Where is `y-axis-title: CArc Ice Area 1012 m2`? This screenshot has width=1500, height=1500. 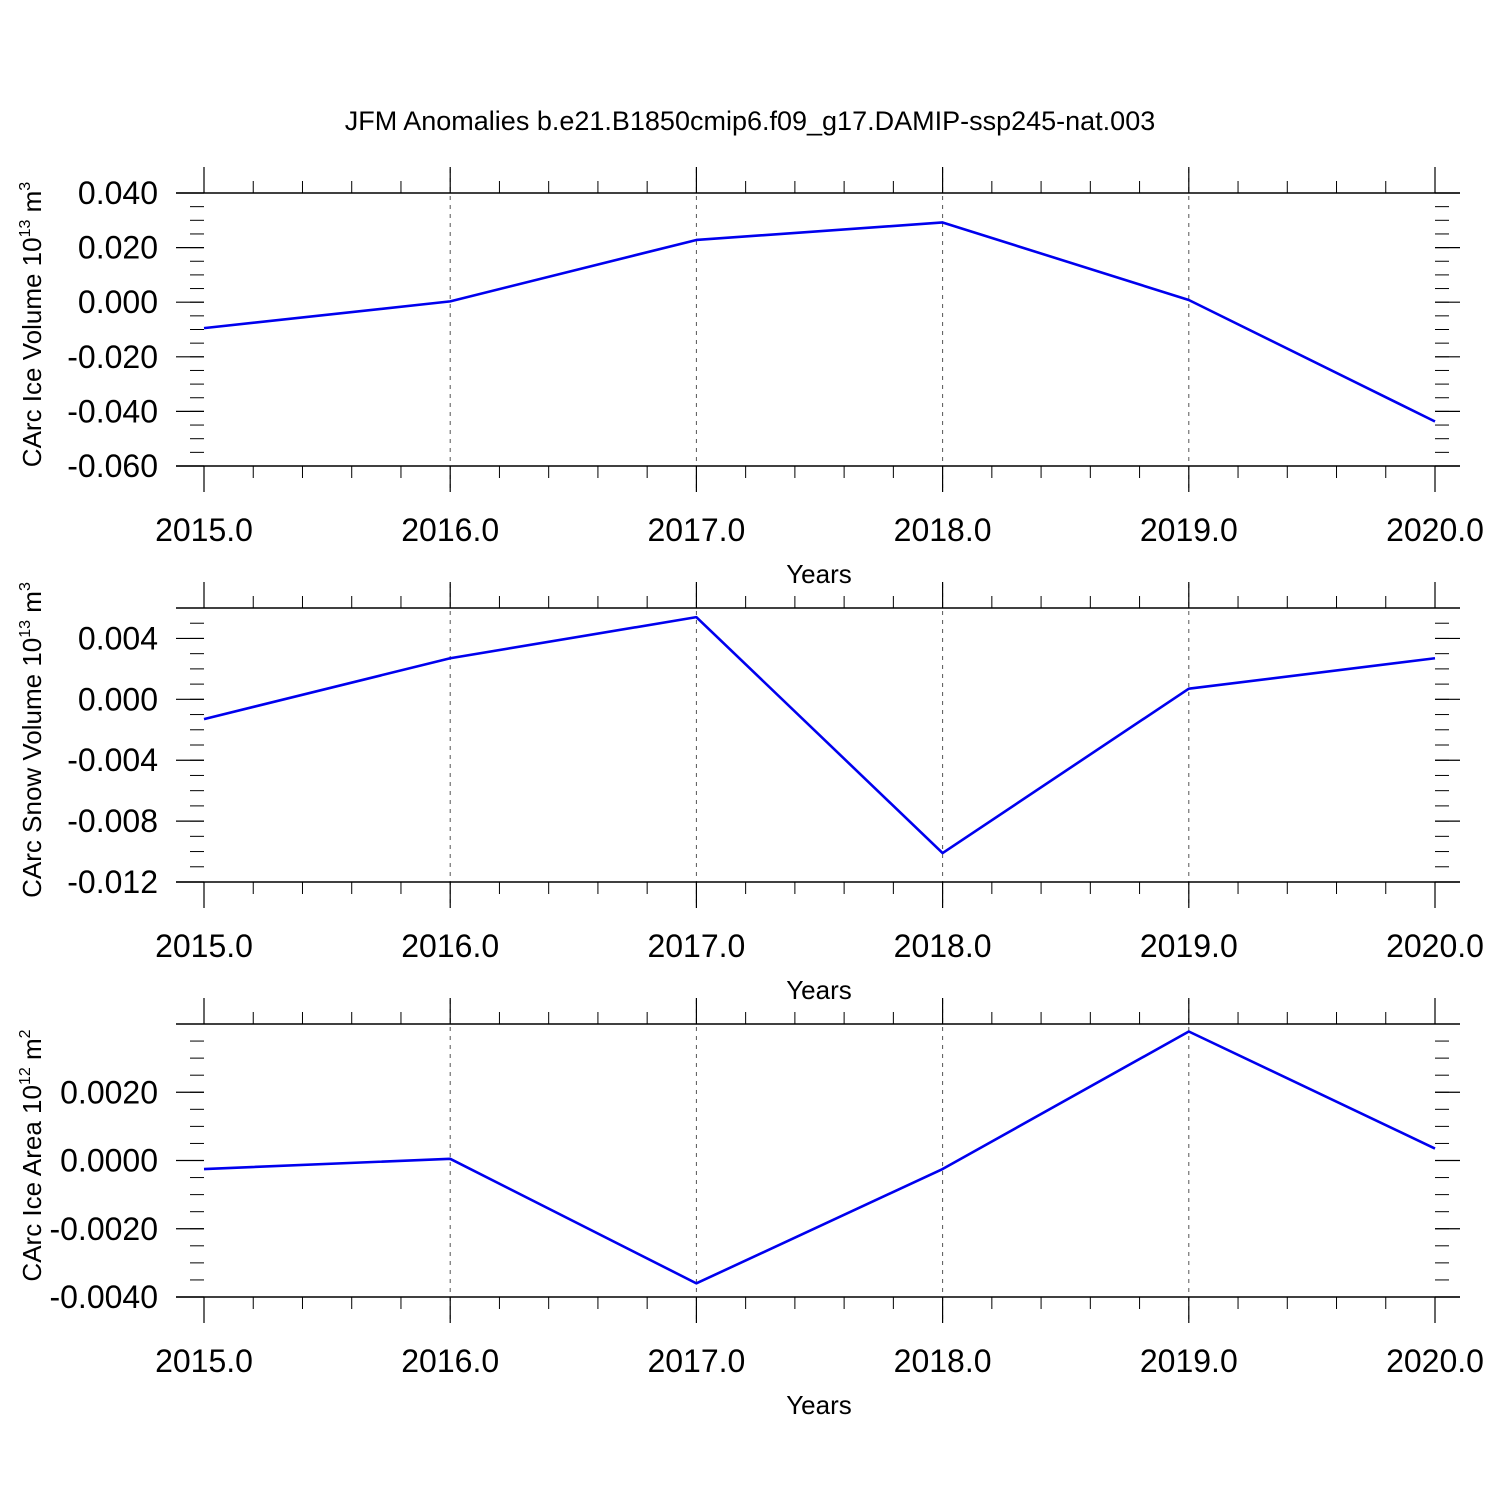
y-axis-title: CArc Ice Area 1012 m2 is located at coordinates (32, 1155).